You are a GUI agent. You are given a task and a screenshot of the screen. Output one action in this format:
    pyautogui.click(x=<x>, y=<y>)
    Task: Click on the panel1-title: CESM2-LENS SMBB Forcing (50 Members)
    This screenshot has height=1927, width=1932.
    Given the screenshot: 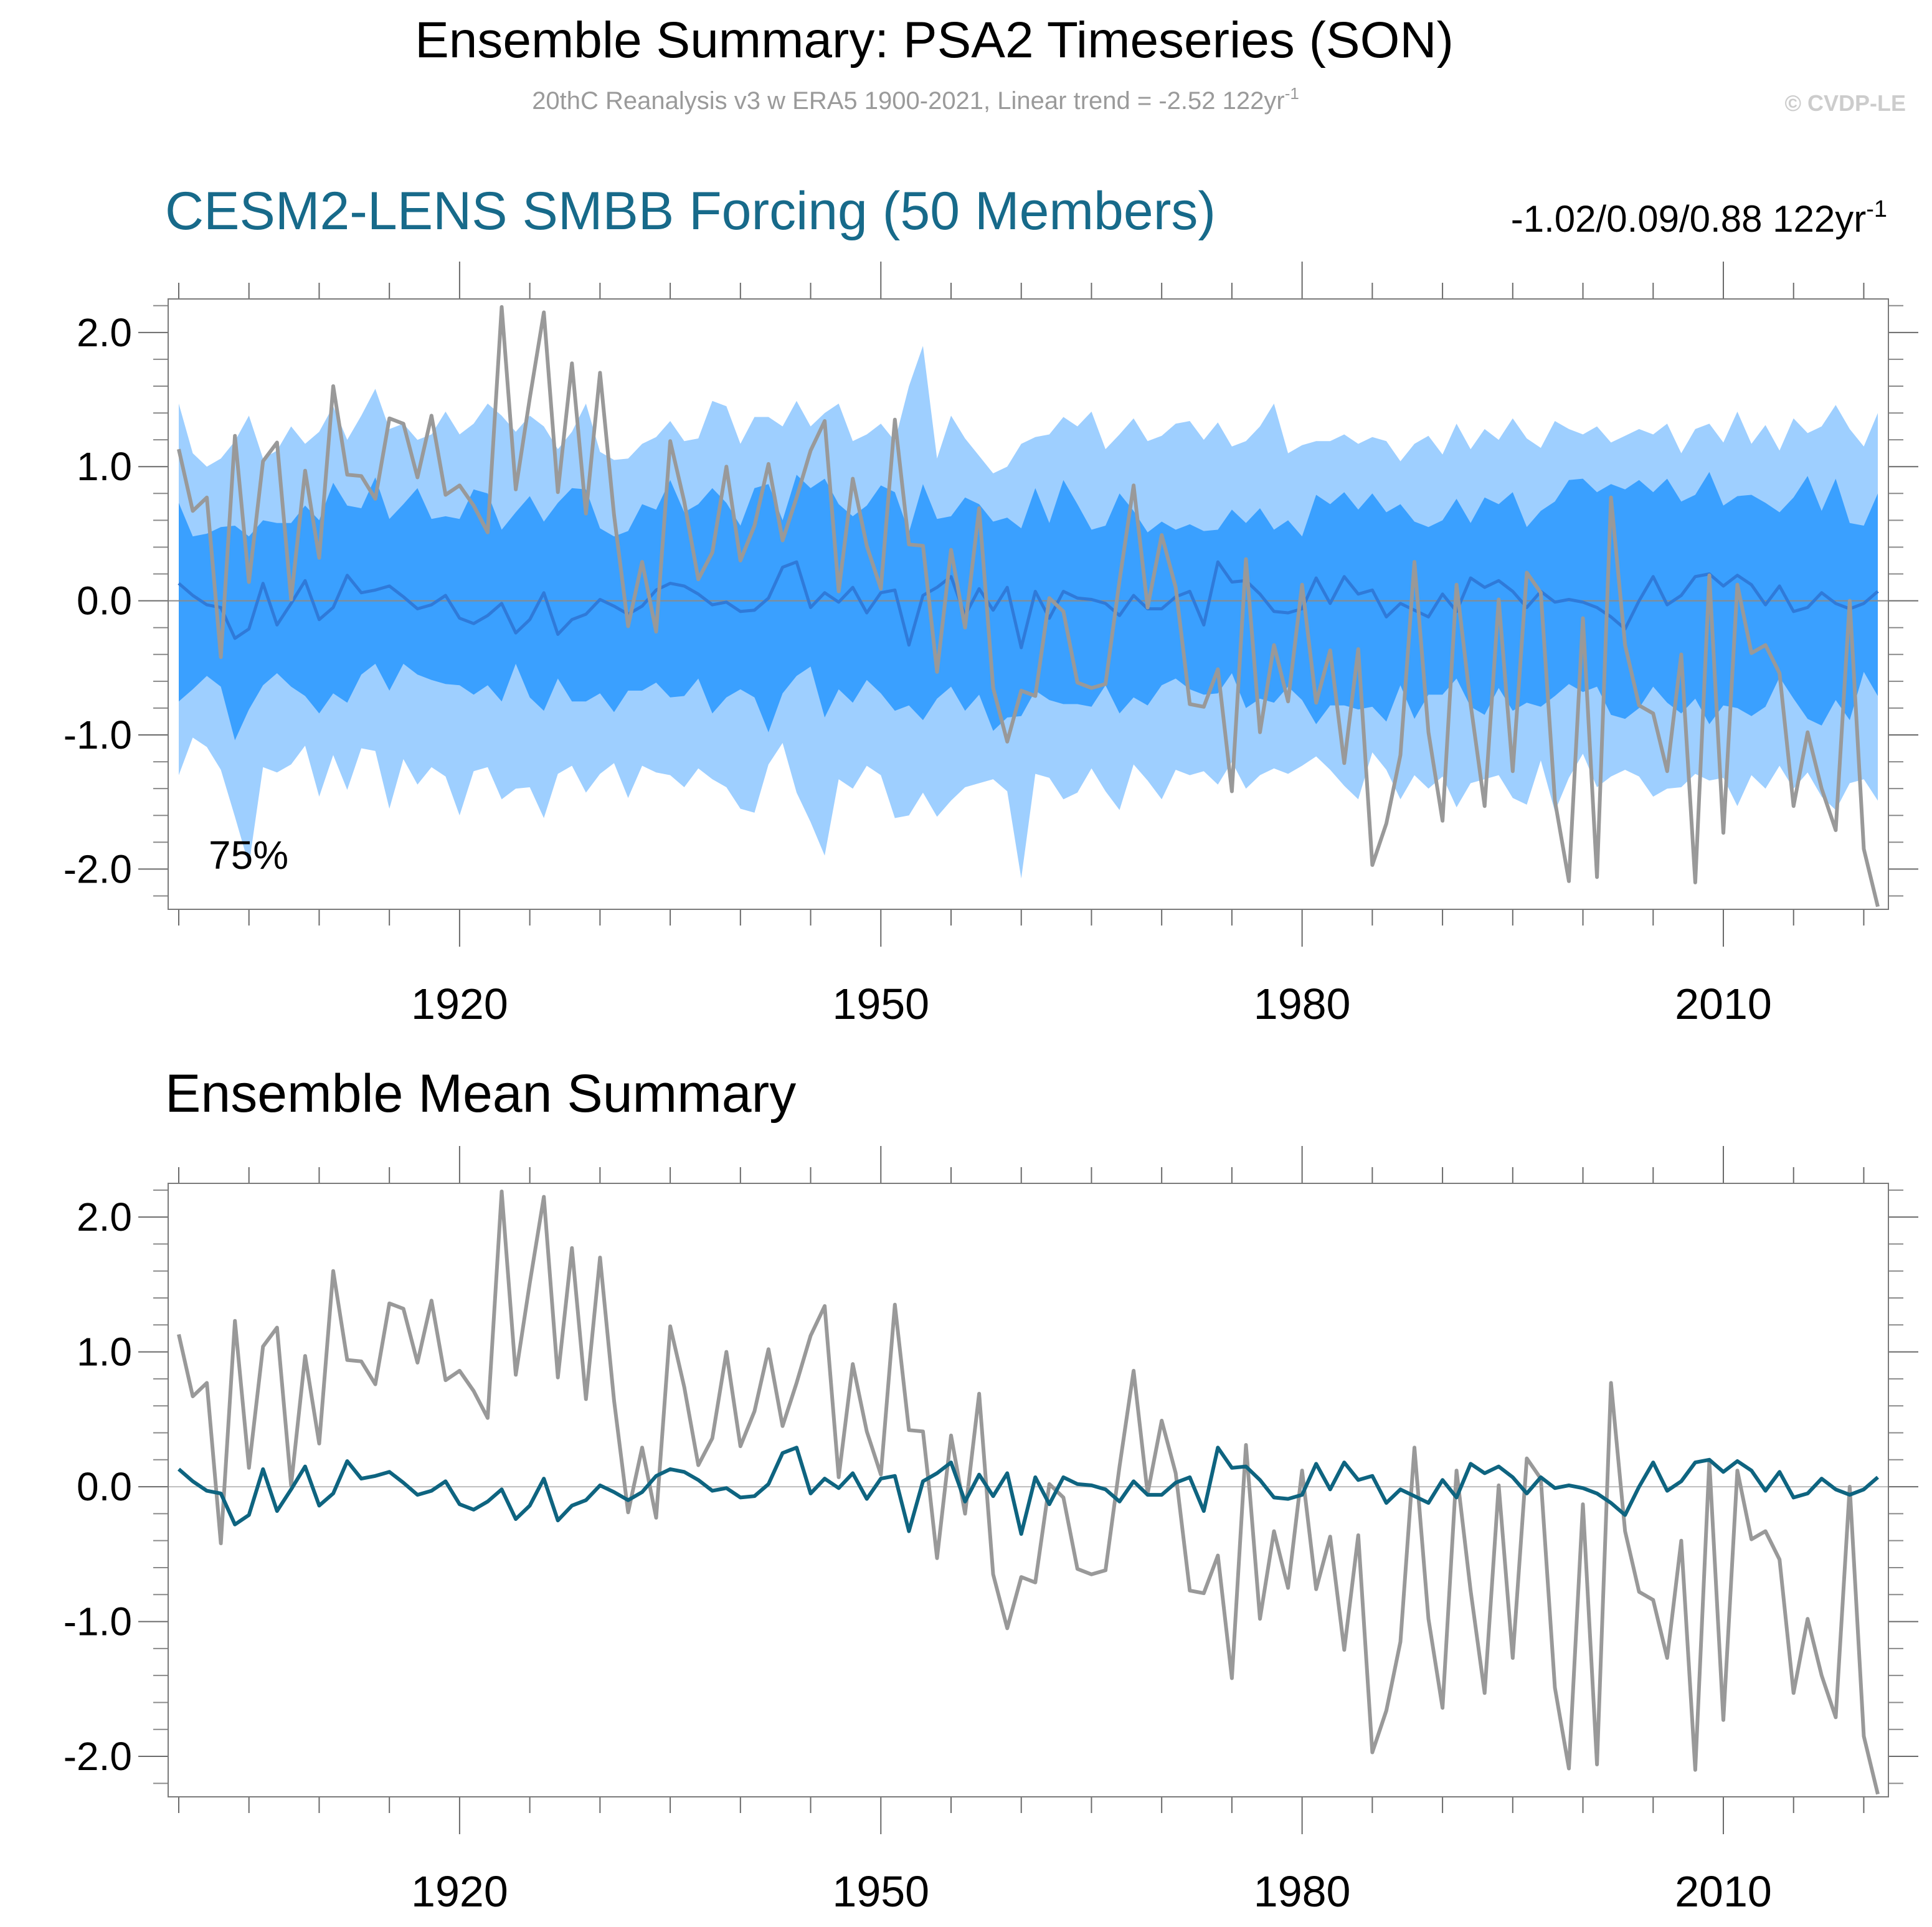 What is the action you would take?
    pyautogui.click(x=690, y=211)
    